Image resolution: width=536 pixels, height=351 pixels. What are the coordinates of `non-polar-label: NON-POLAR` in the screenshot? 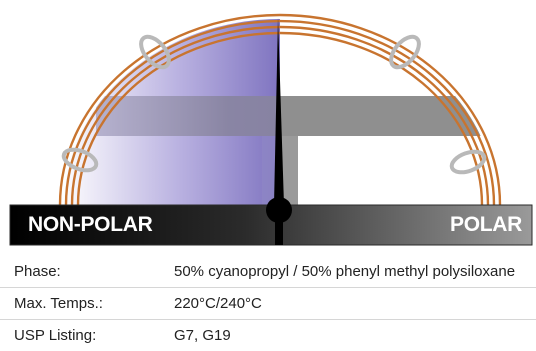 It's located at (90, 224).